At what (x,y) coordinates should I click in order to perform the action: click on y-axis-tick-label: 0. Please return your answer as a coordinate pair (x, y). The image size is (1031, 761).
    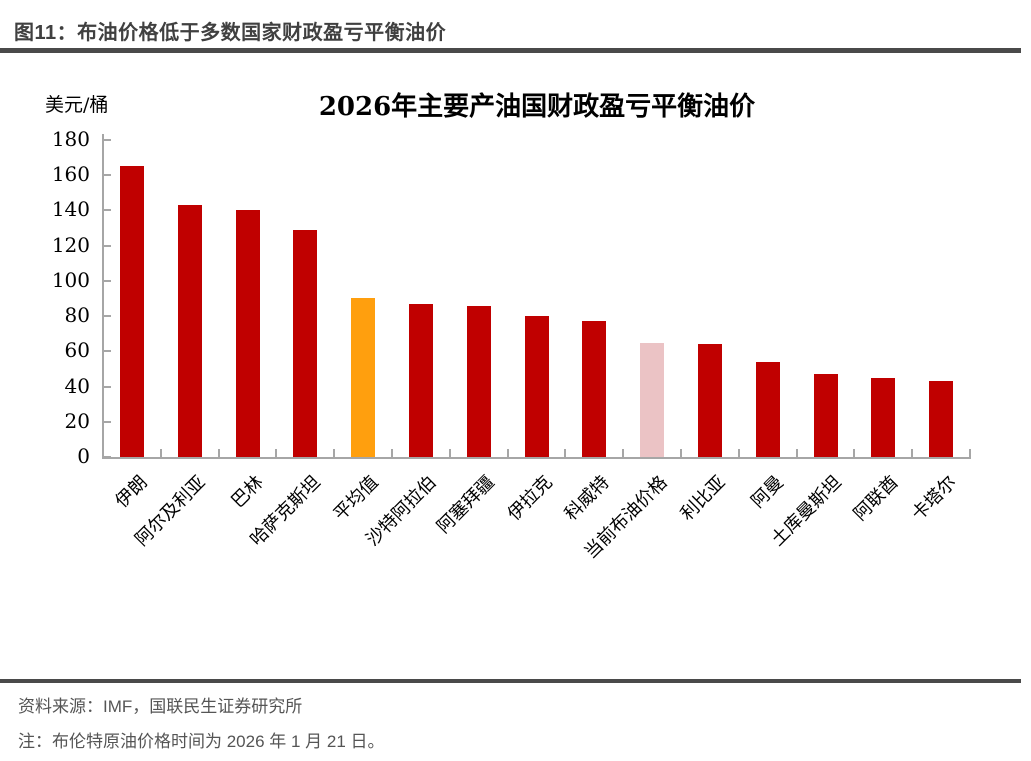
    Looking at the image, I should click on (83, 456).